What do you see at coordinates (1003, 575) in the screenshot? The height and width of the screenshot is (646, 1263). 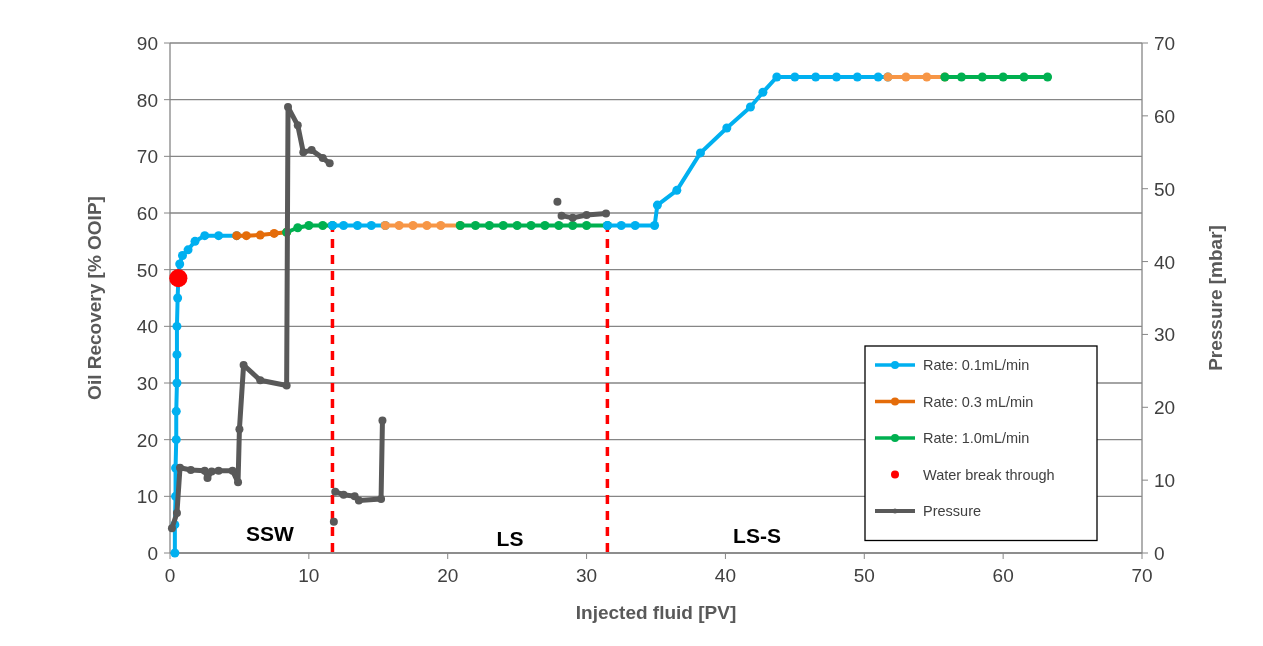 I see `x-tick-label: 60` at bounding box center [1003, 575].